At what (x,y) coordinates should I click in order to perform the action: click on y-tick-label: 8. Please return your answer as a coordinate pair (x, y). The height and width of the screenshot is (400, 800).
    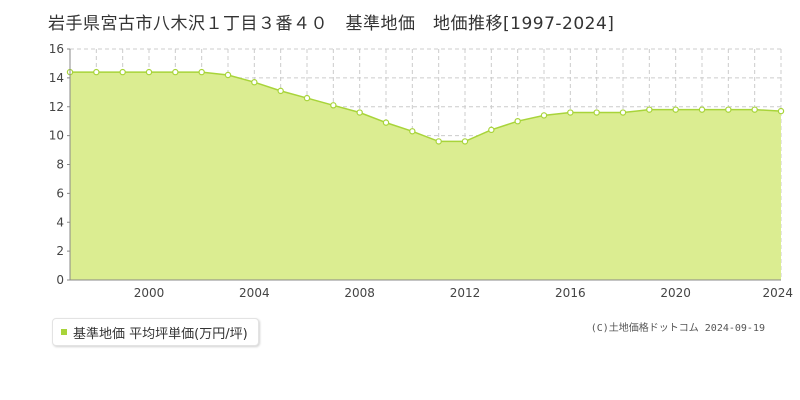
    Looking at the image, I should click on (60, 165).